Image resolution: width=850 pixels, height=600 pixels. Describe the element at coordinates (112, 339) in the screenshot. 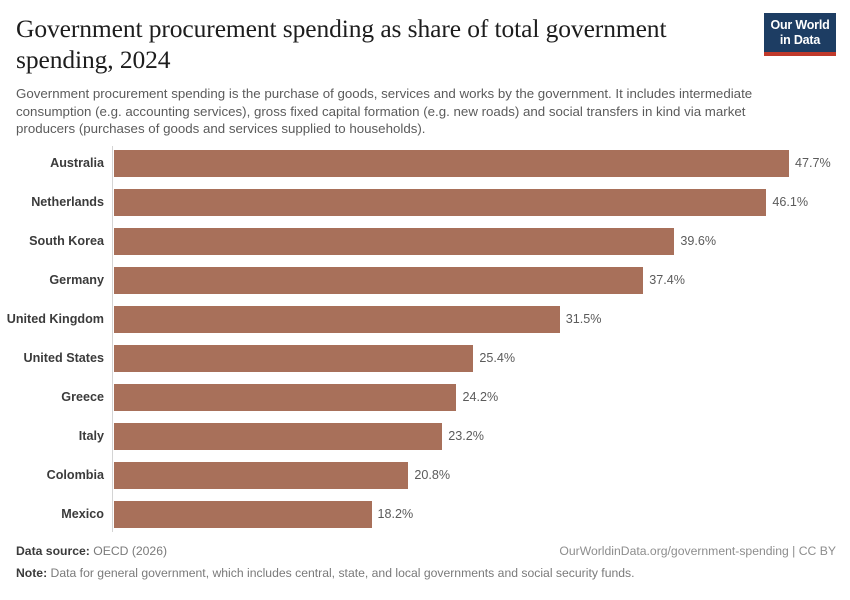

I see `y-axis-line` at that location.